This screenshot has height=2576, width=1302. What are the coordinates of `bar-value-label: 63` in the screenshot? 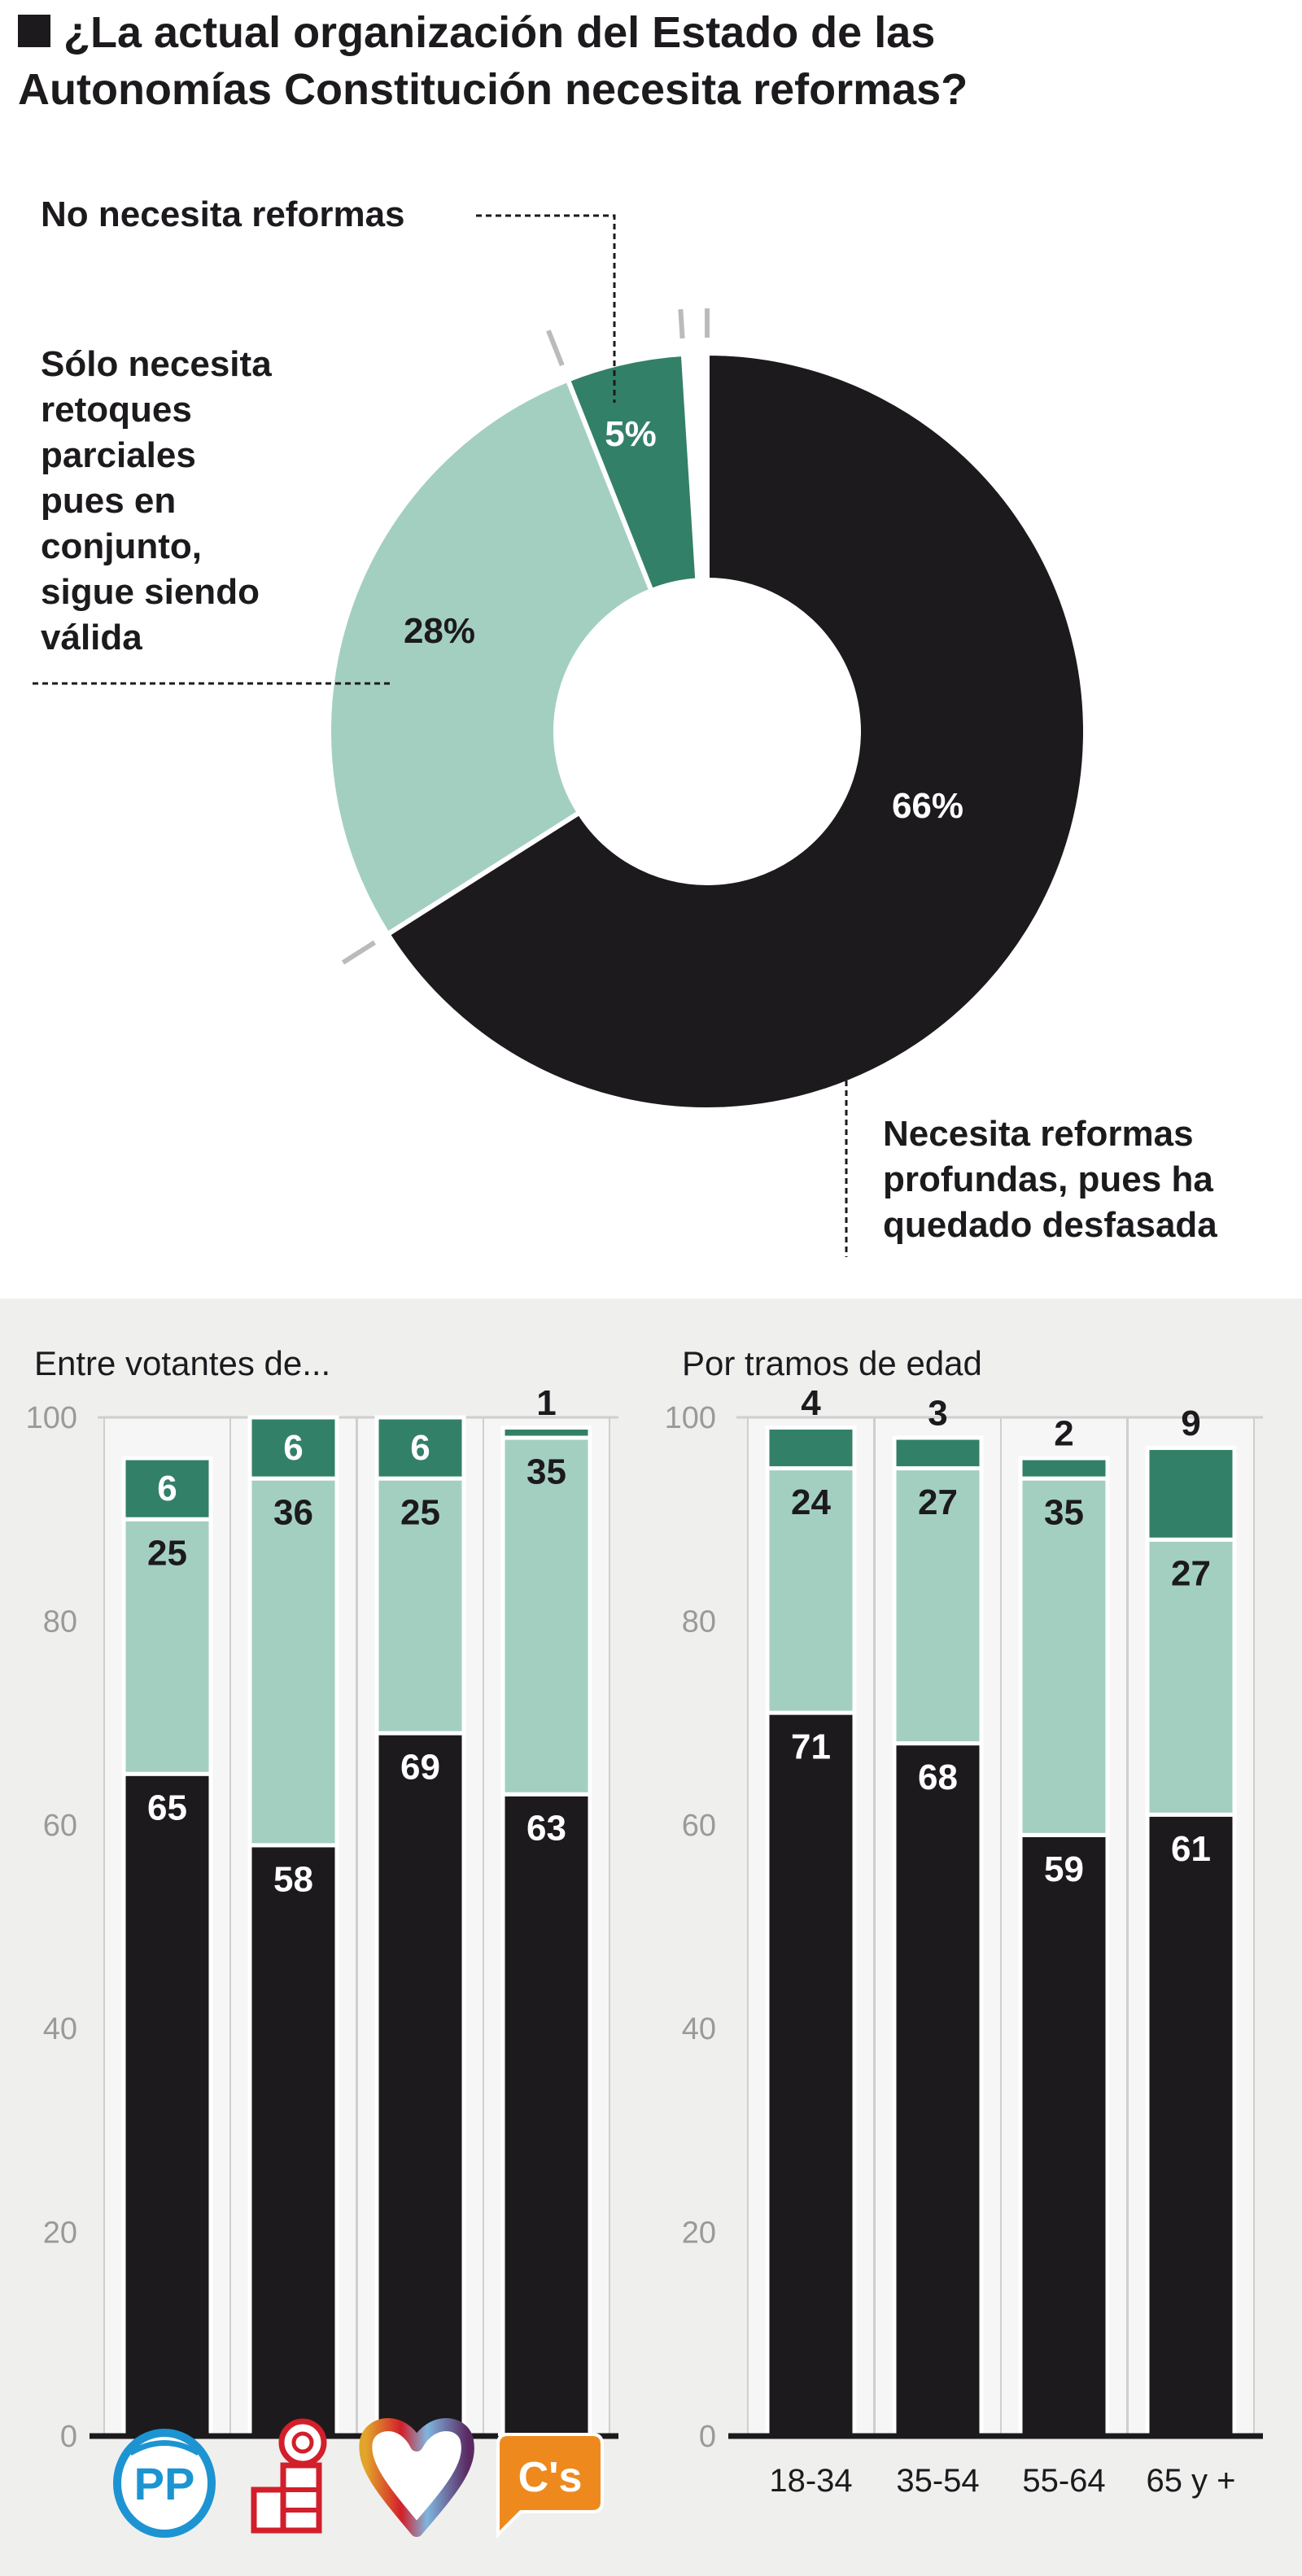 It's located at (546, 1829).